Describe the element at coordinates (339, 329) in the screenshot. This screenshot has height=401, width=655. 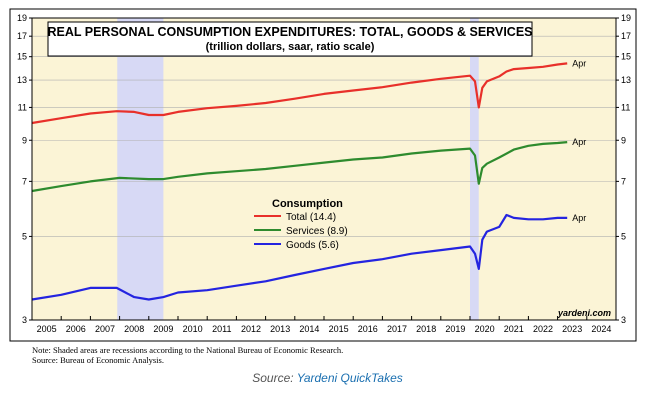
I see `x-tick-label: 2015` at that location.